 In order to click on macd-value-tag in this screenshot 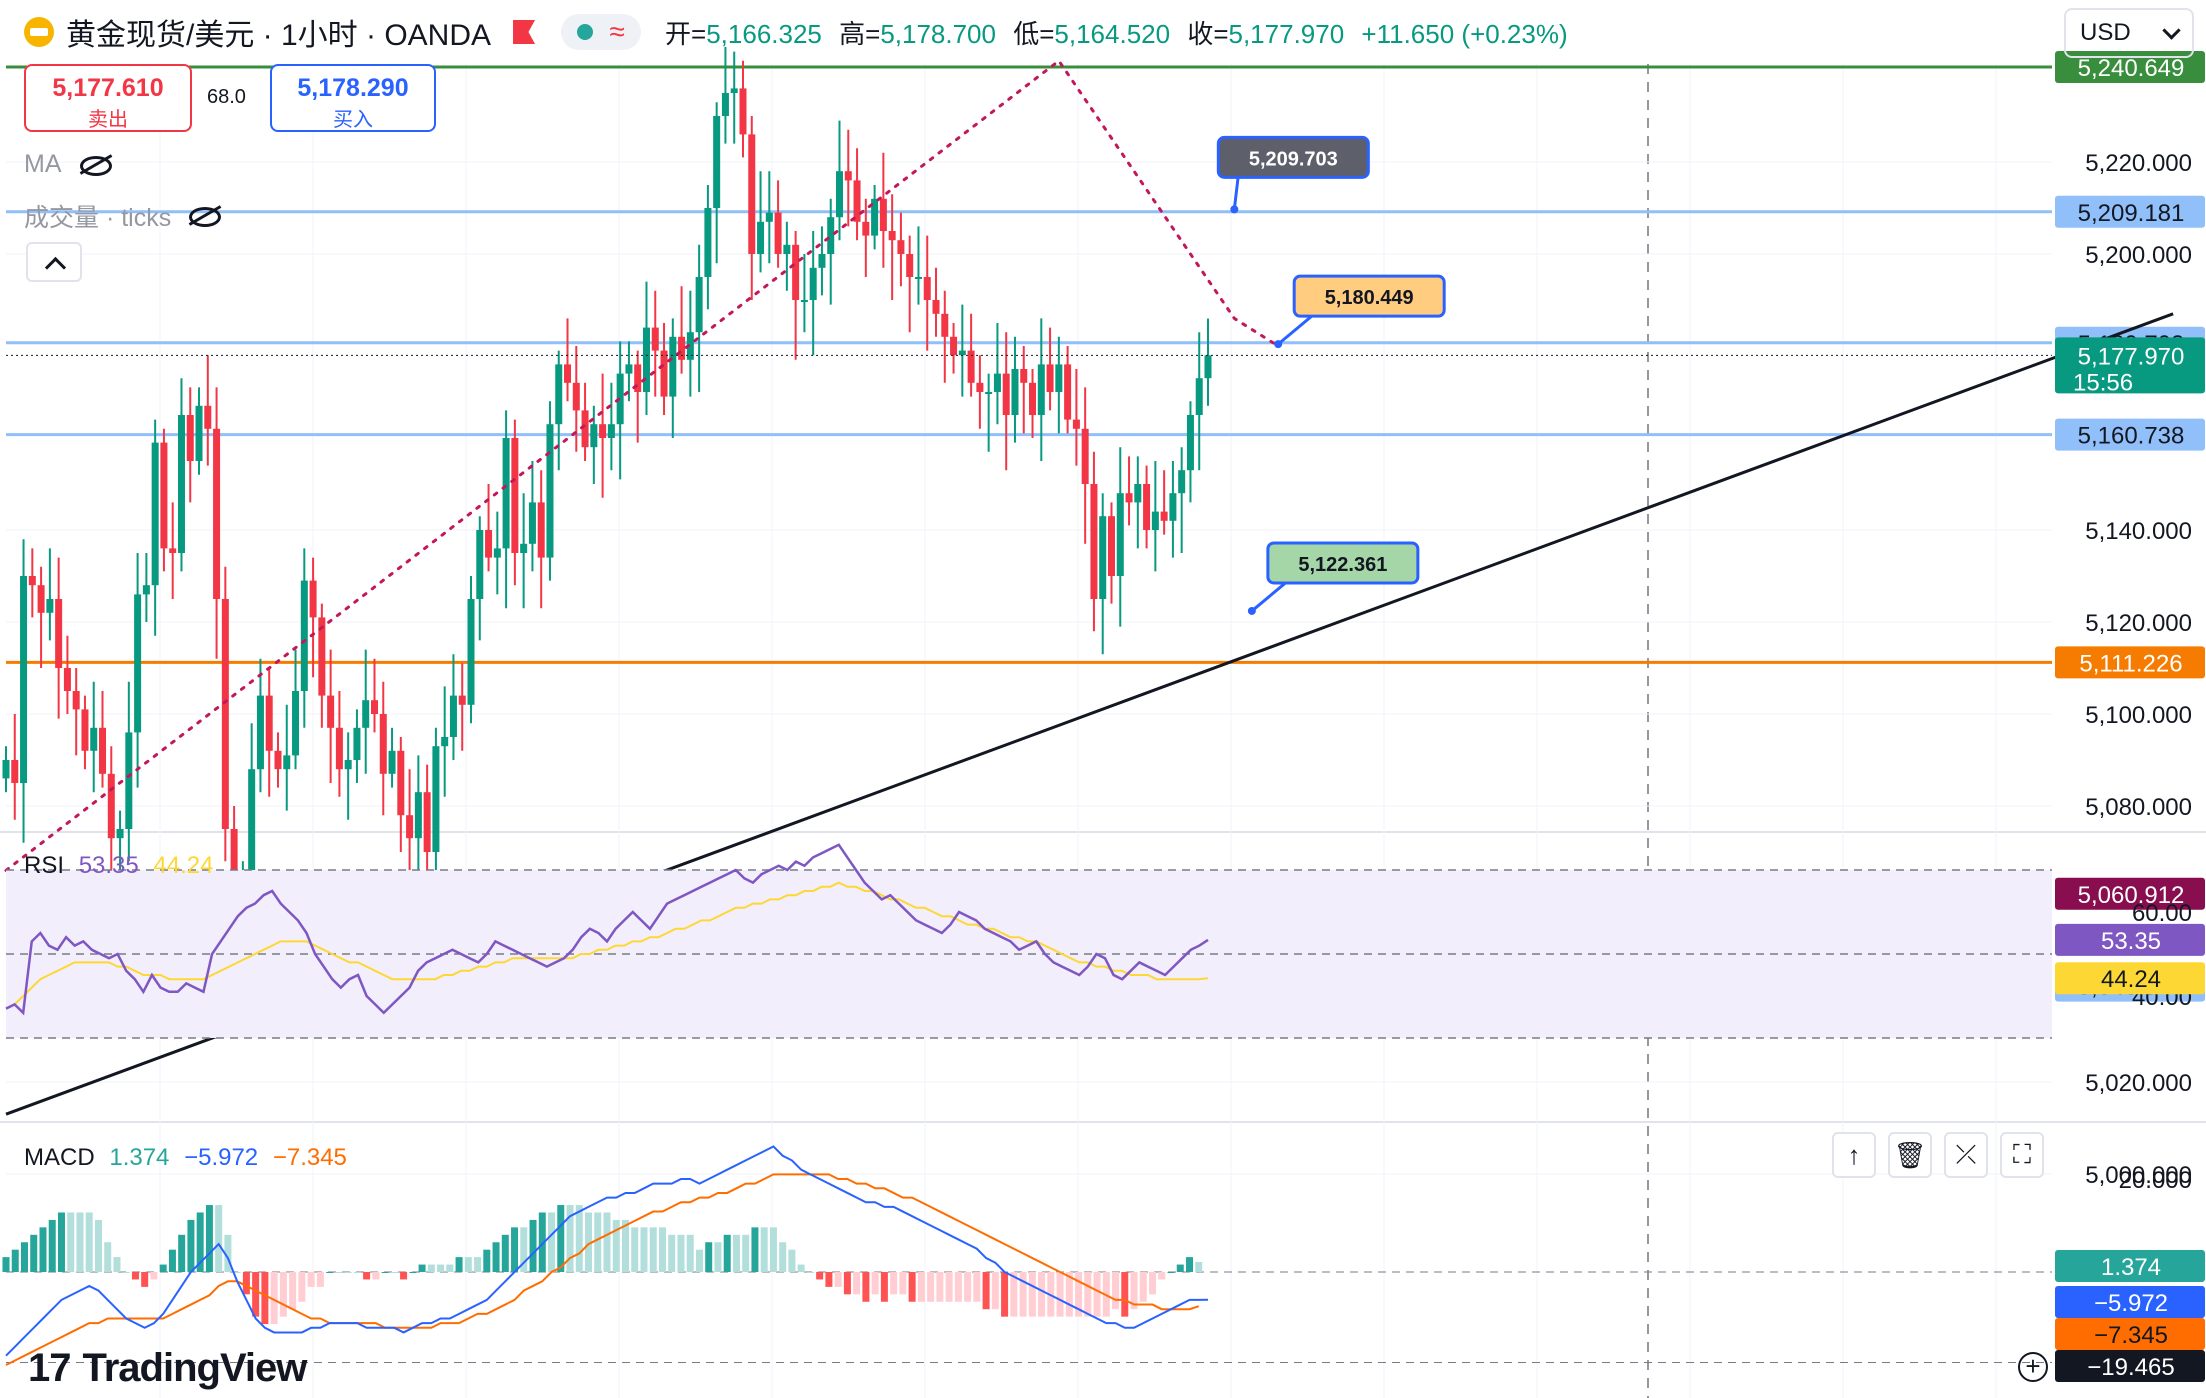, I will do `click(2130, 1334)`.